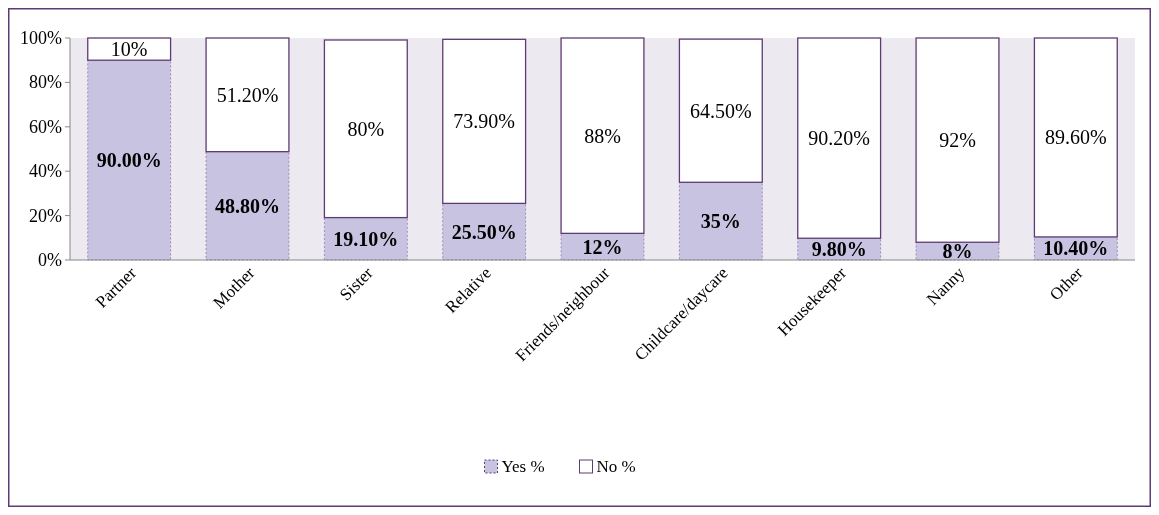 The width and height of the screenshot is (1159, 515). I want to click on data-label: 48.80%, so click(247, 205).